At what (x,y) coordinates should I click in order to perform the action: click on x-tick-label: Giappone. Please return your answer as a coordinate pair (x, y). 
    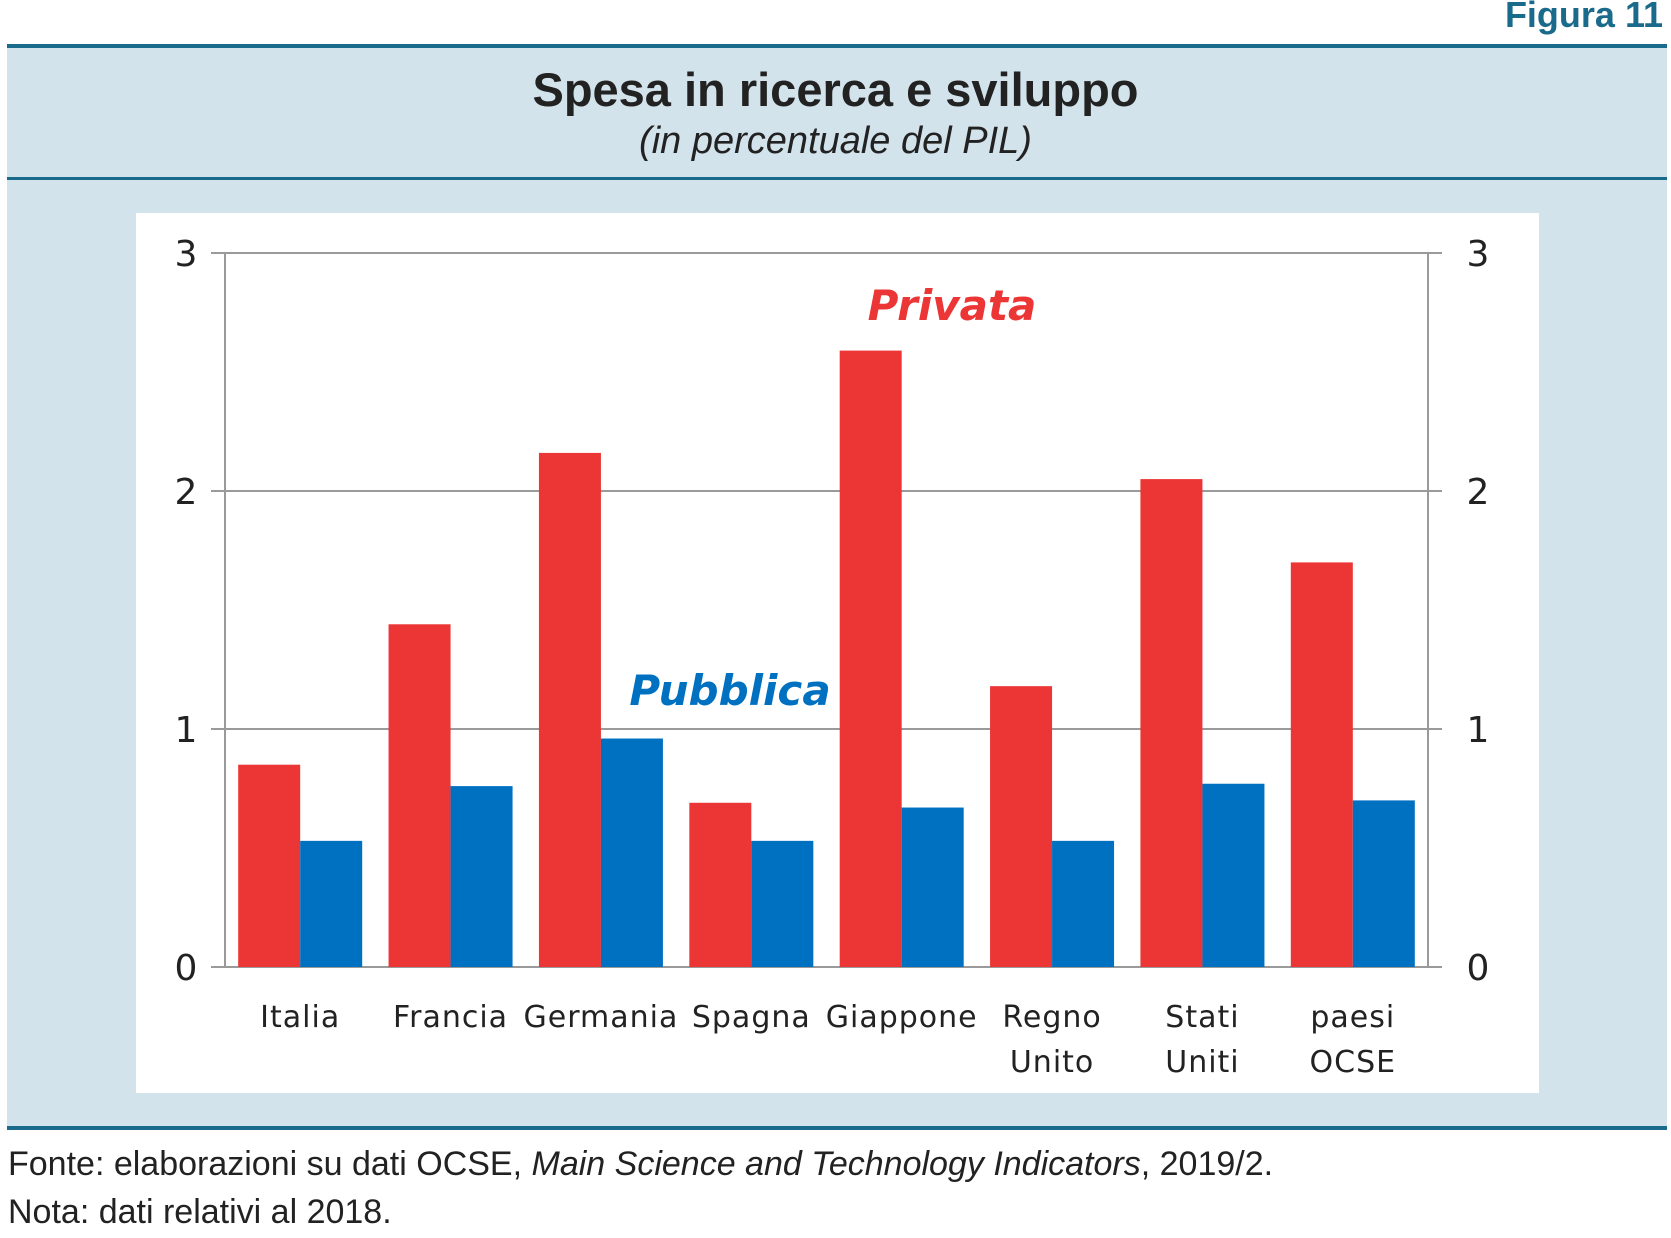
    Looking at the image, I should click on (902, 1017).